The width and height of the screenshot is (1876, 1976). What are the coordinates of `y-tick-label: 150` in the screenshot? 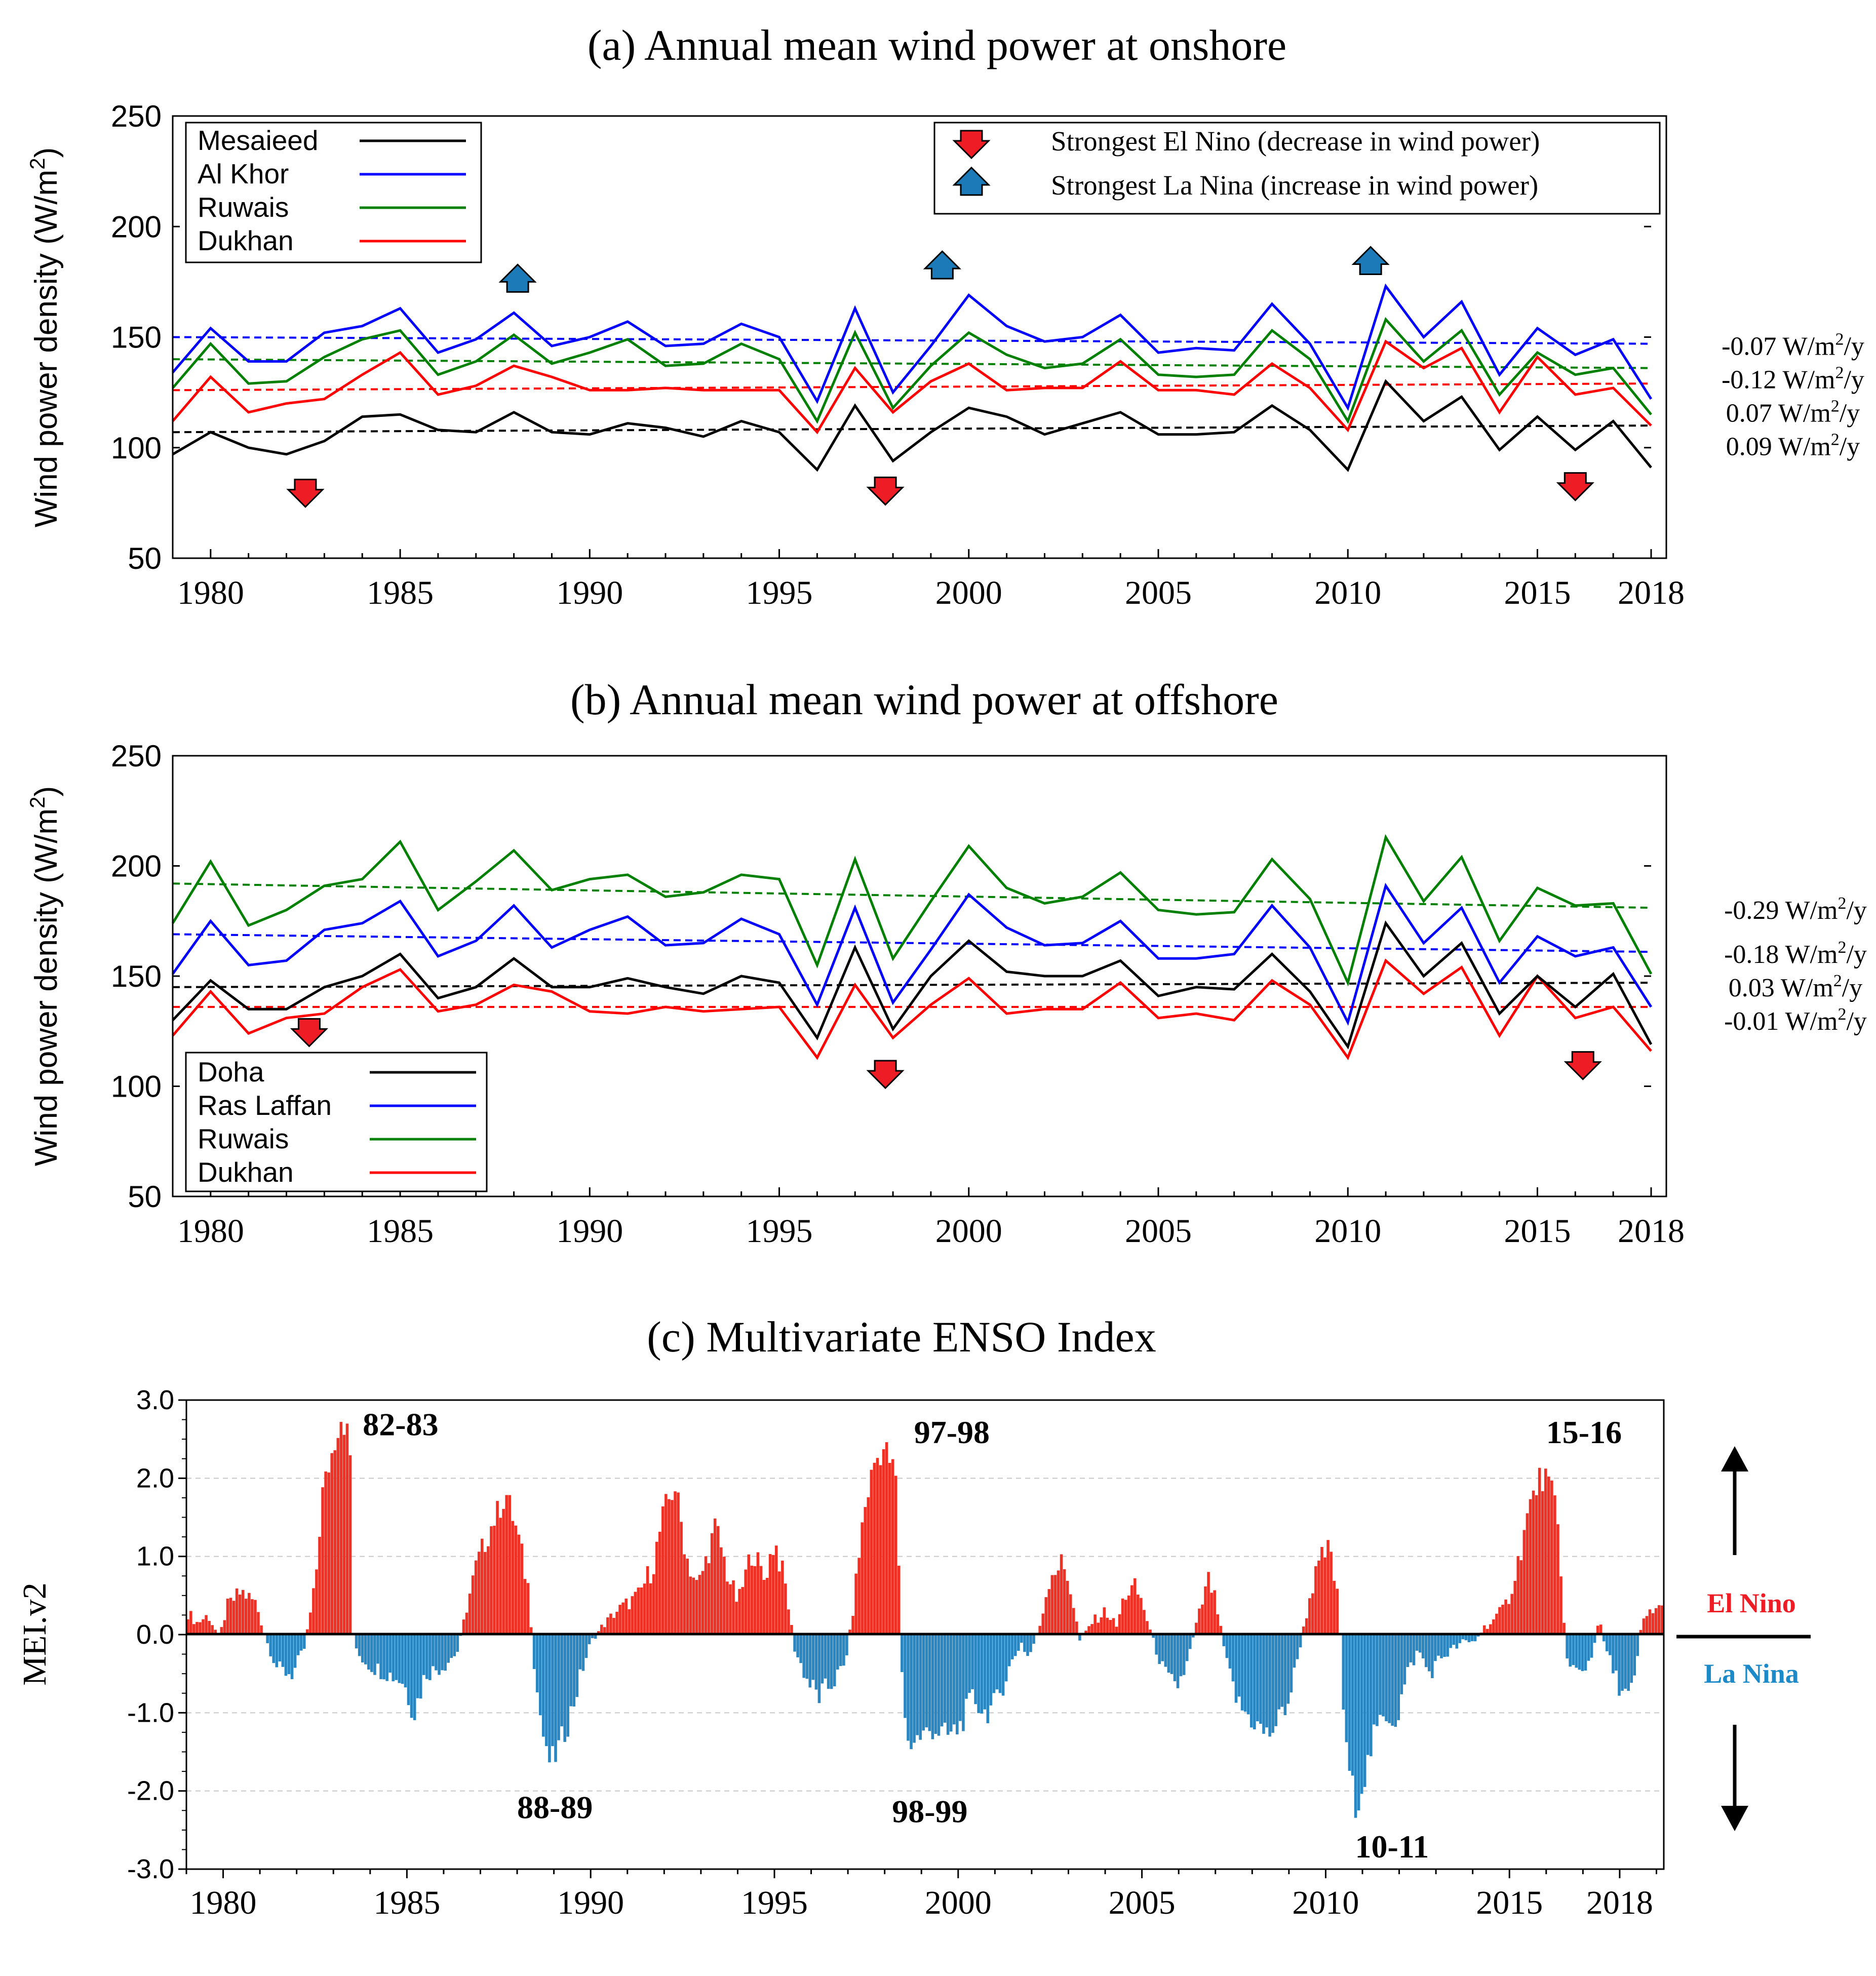 It's located at (137, 338).